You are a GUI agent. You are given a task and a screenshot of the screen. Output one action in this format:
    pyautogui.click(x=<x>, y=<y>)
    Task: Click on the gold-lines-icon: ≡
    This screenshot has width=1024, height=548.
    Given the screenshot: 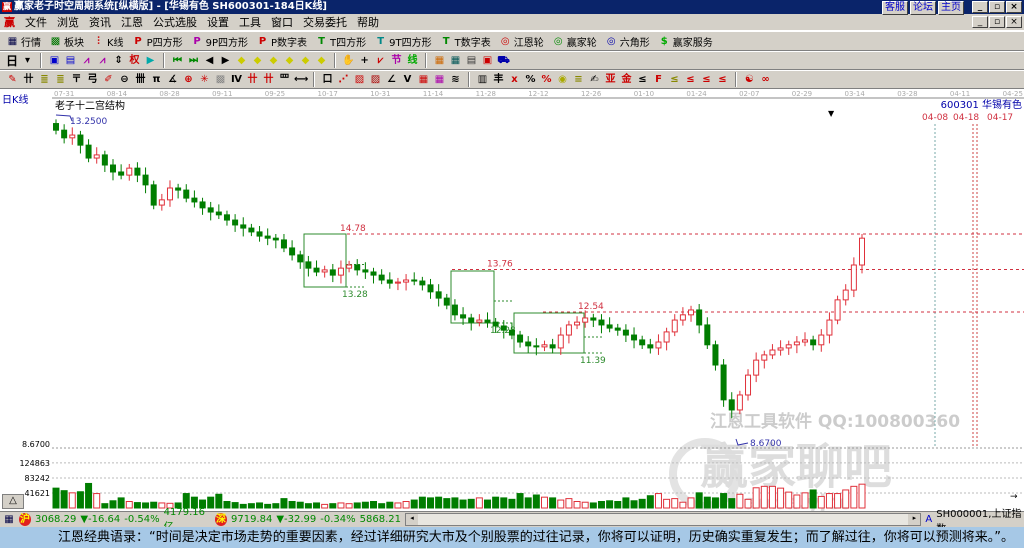 What is the action you would take?
    pyautogui.click(x=578, y=79)
    